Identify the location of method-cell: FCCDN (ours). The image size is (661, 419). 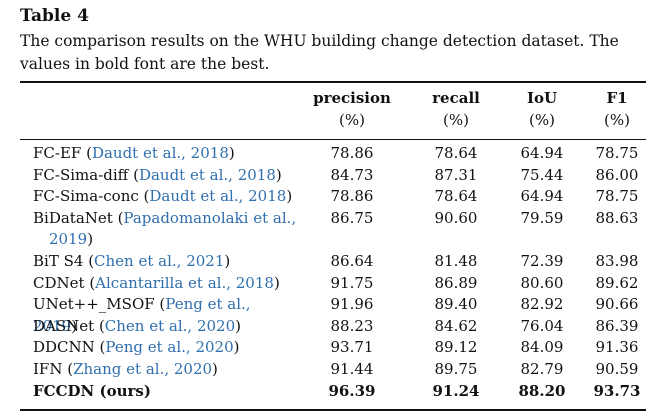
(165, 392).